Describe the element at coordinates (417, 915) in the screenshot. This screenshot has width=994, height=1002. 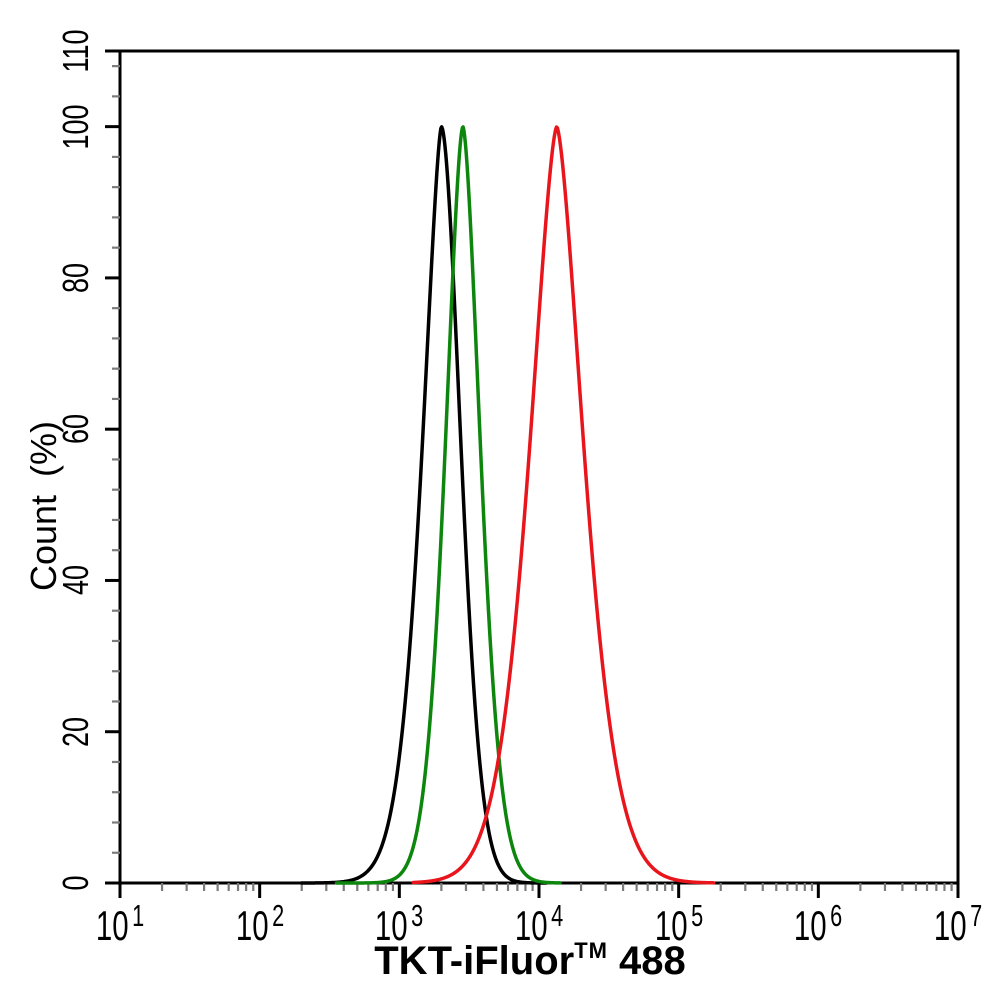
I see `x-tick-exponent: 3` at that location.